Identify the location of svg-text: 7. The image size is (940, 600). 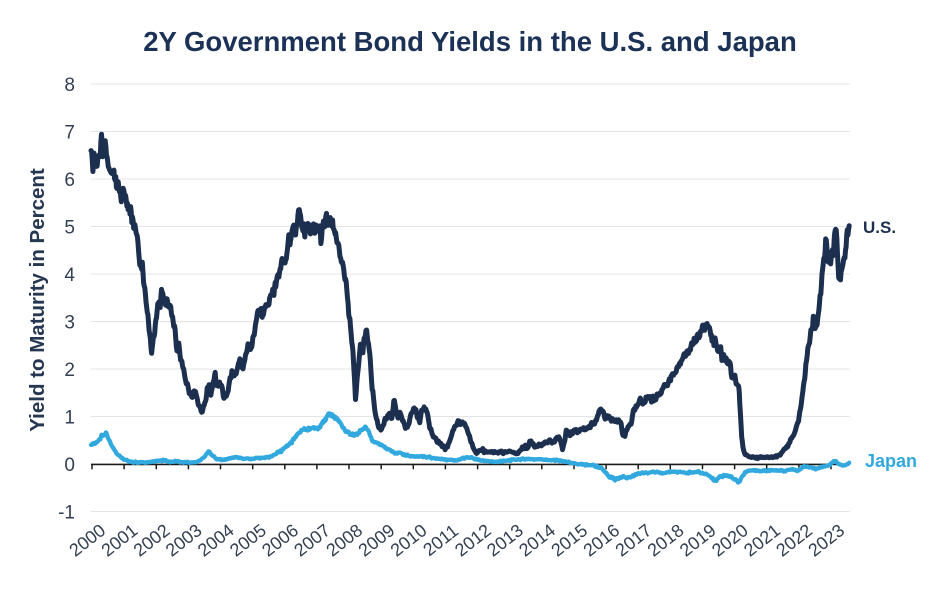
(69, 133).